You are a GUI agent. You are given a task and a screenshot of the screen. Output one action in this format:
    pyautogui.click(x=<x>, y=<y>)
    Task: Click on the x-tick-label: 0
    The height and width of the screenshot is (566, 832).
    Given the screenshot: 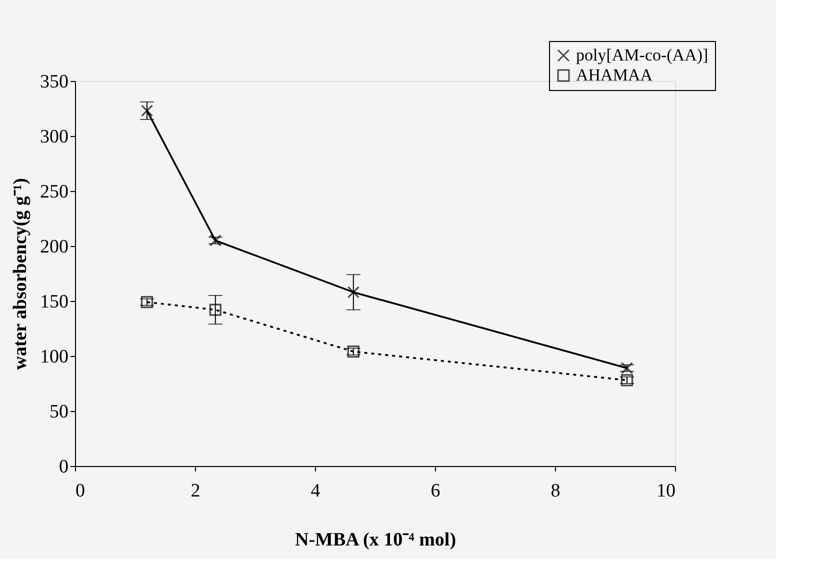 What is the action you would take?
    pyautogui.click(x=80, y=491)
    